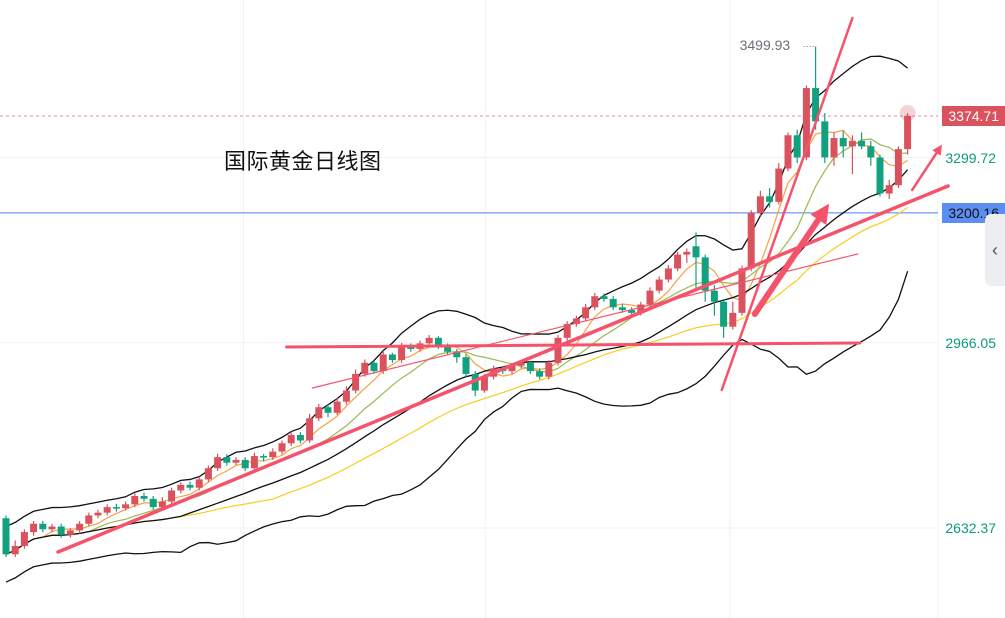 Image resolution: width=1005 pixels, height=618 pixels. Describe the element at coordinates (765, 45) in the screenshot. I see `peak-price-label: 3499.93` at that location.